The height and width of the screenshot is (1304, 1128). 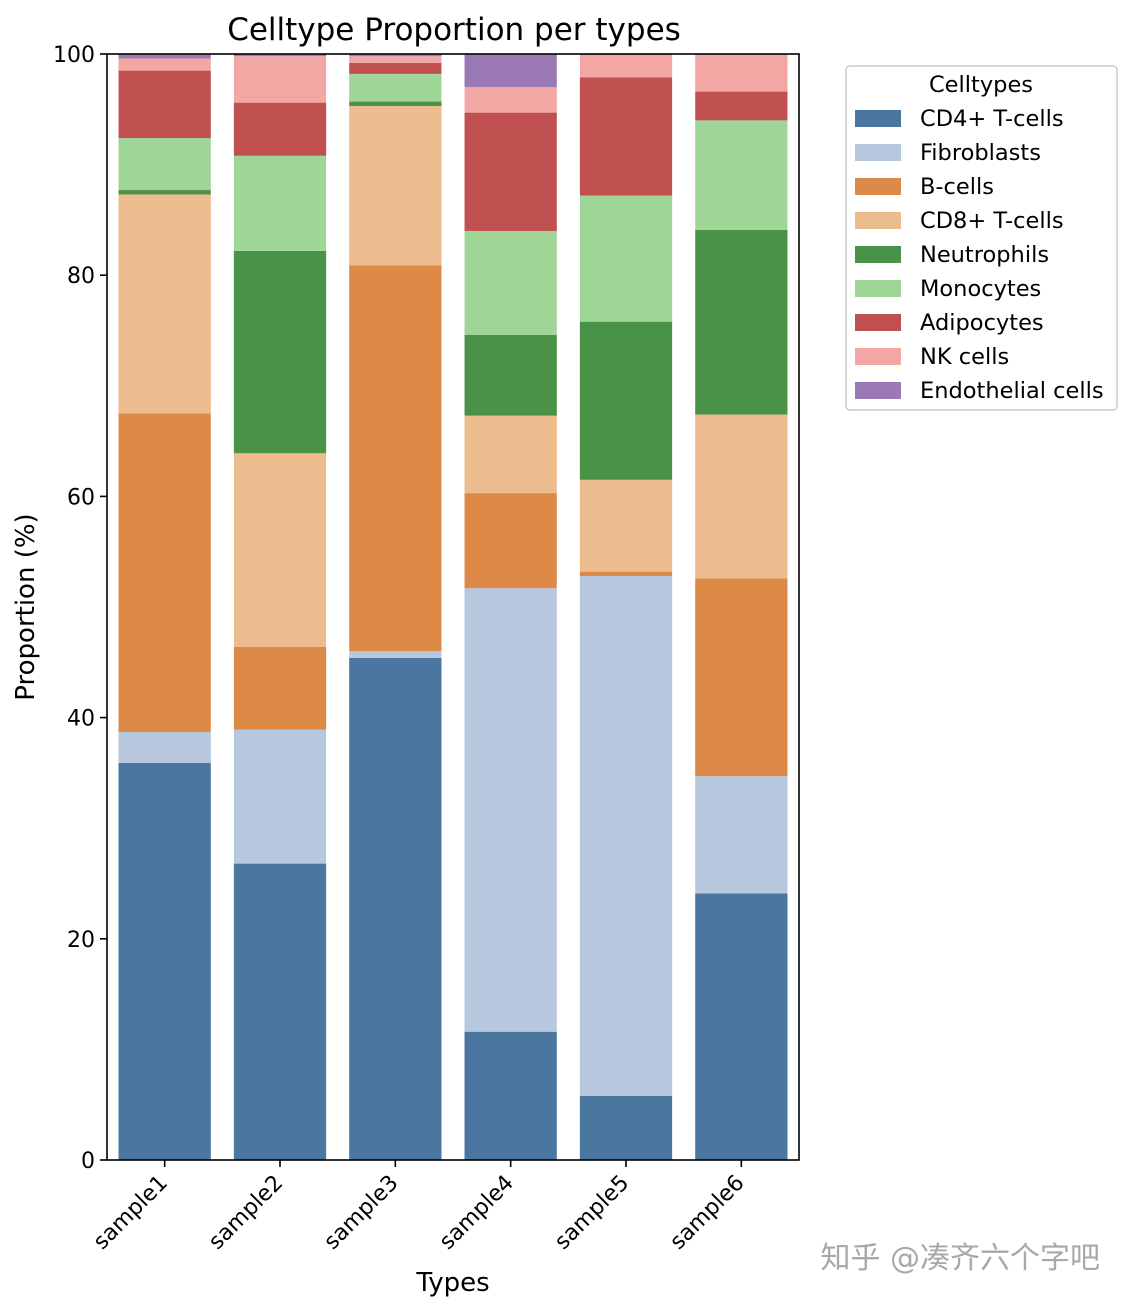 I want to click on y-axis: 0 20 40 60 80 100, so click(x=80, y=608).